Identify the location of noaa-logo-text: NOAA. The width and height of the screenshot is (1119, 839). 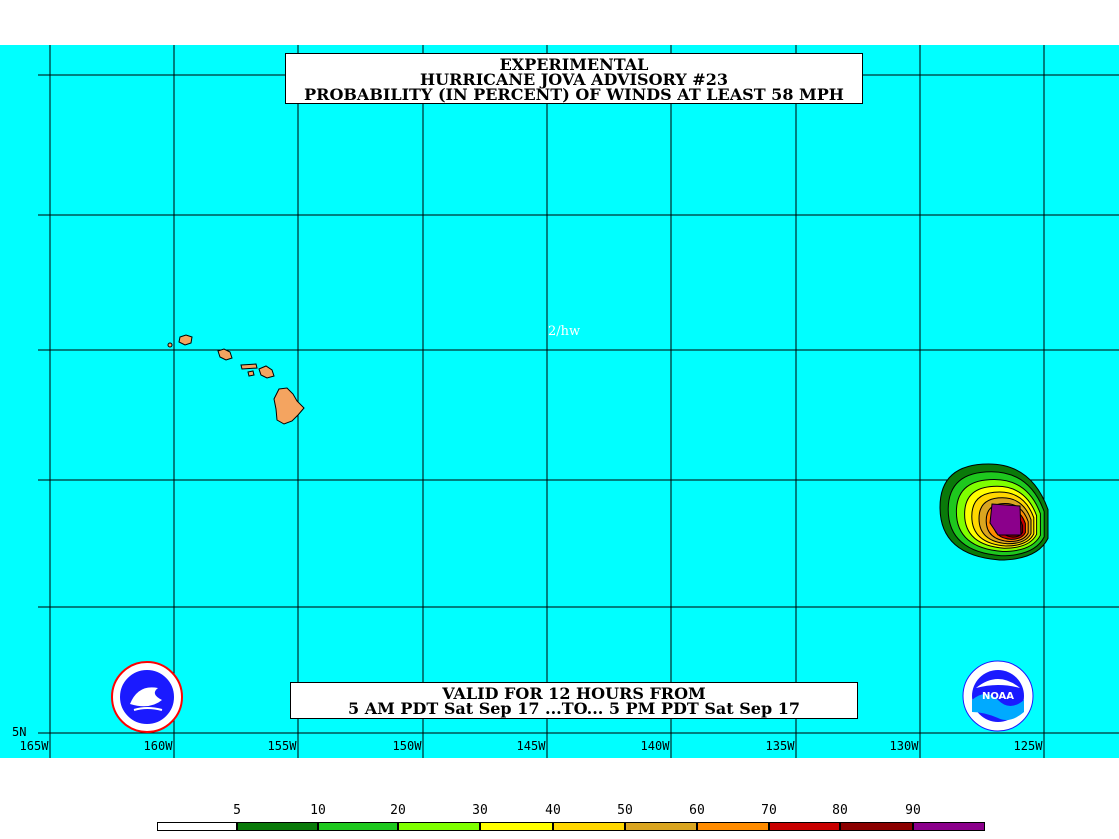
(998, 696).